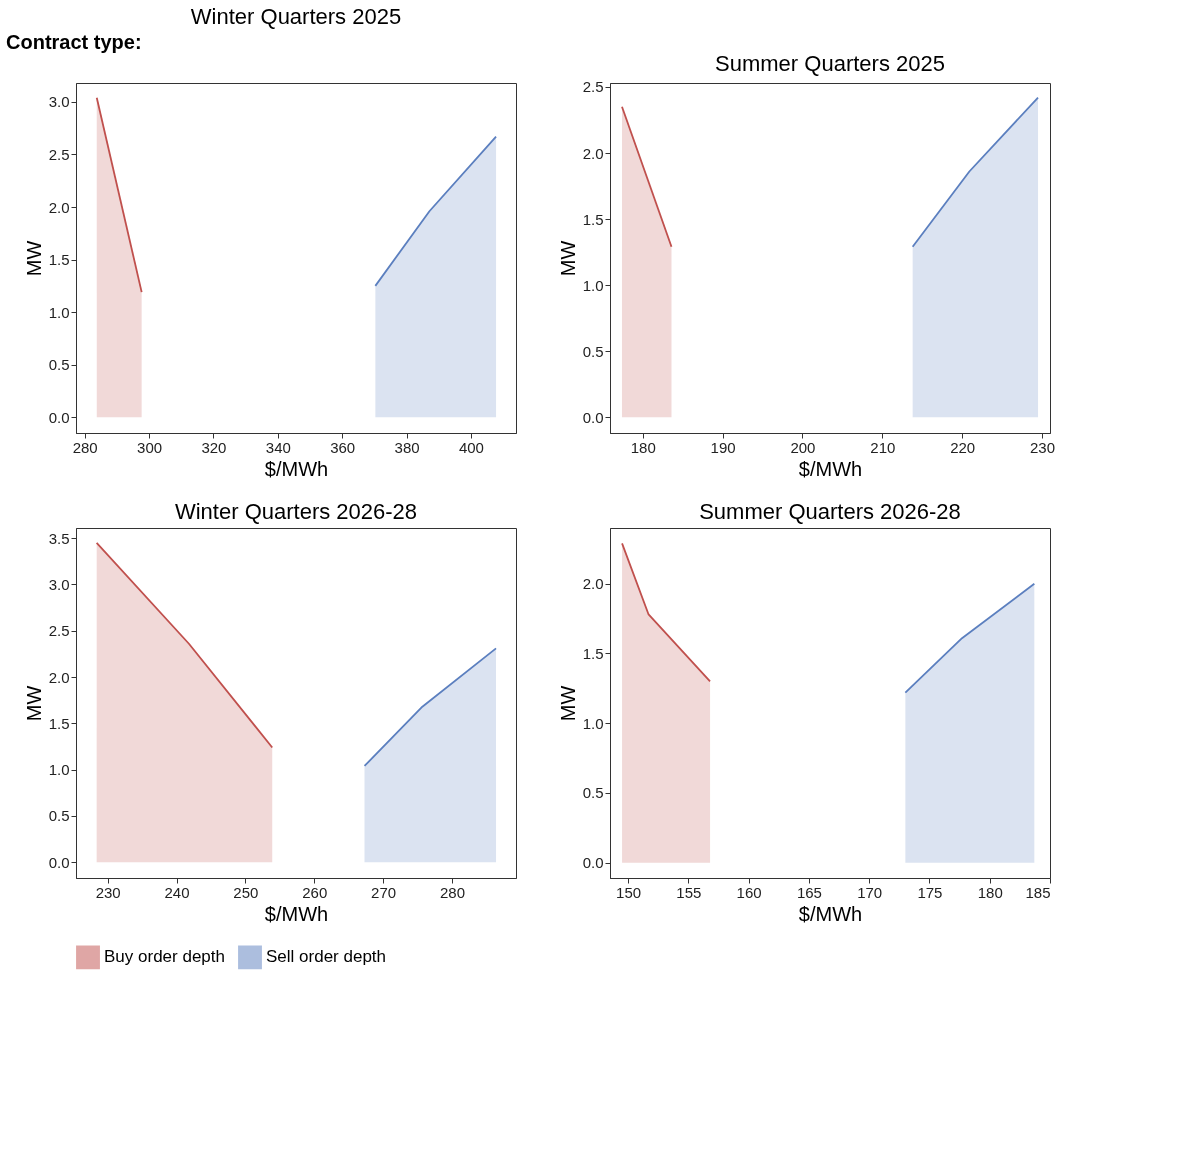 This screenshot has height=1149, width=1203. What do you see at coordinates (164, 957) in the screenshot?
I see `legend-label: Buy order depth` at bounding box center [164, 957].